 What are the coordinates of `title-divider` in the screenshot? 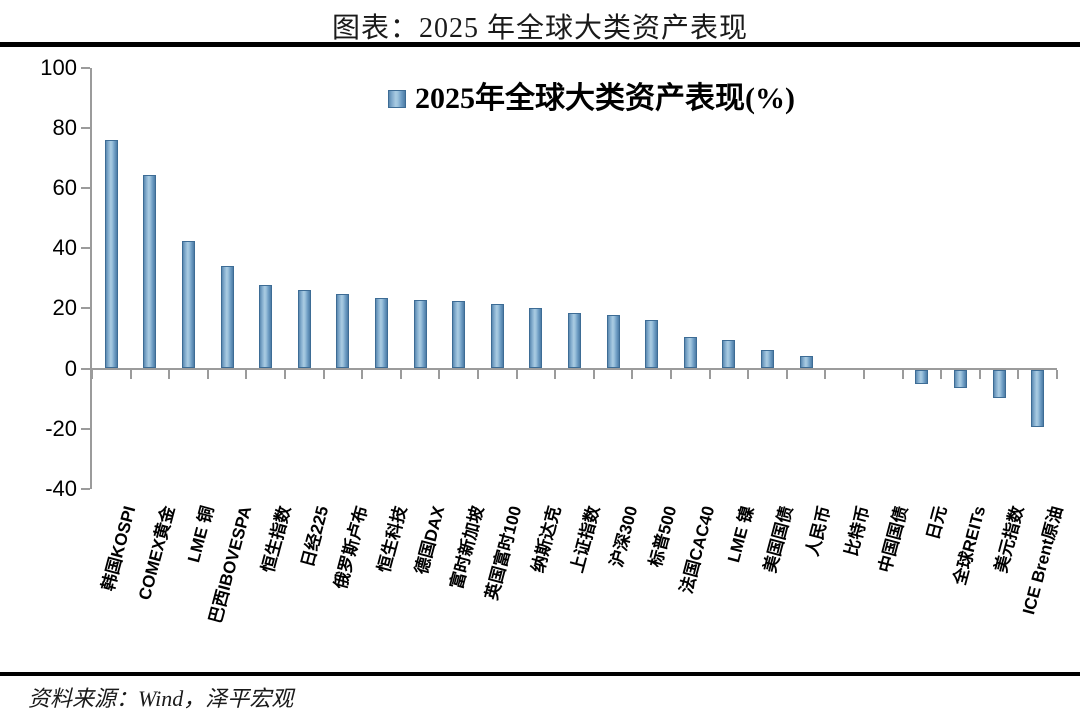 It's located at (540, 44).